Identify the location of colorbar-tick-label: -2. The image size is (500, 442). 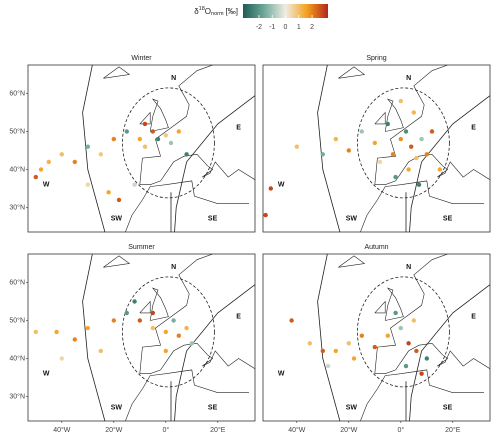
(259, 27).